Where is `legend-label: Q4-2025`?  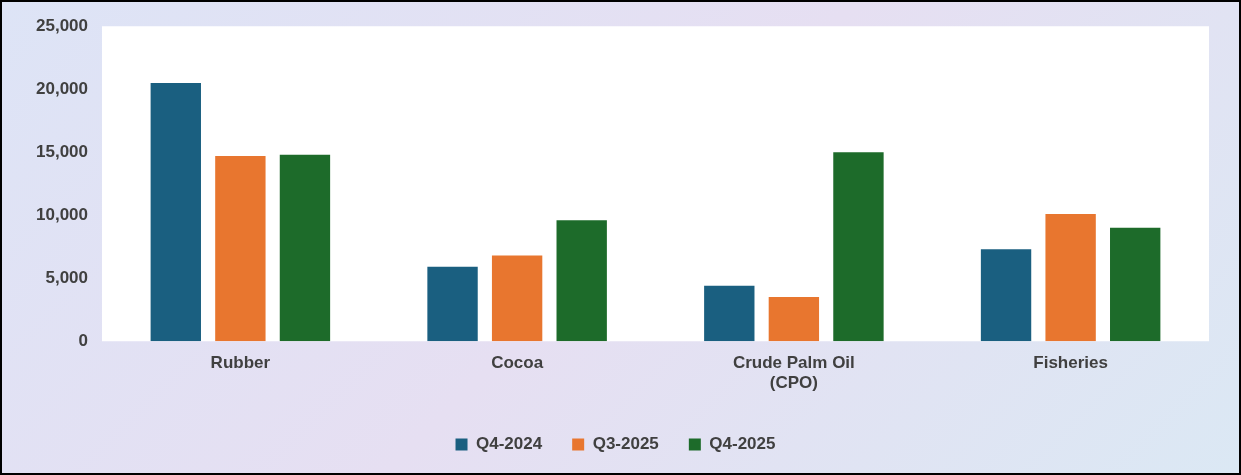 legend-label: Q4-2025 is located at coordinates (742, 444).